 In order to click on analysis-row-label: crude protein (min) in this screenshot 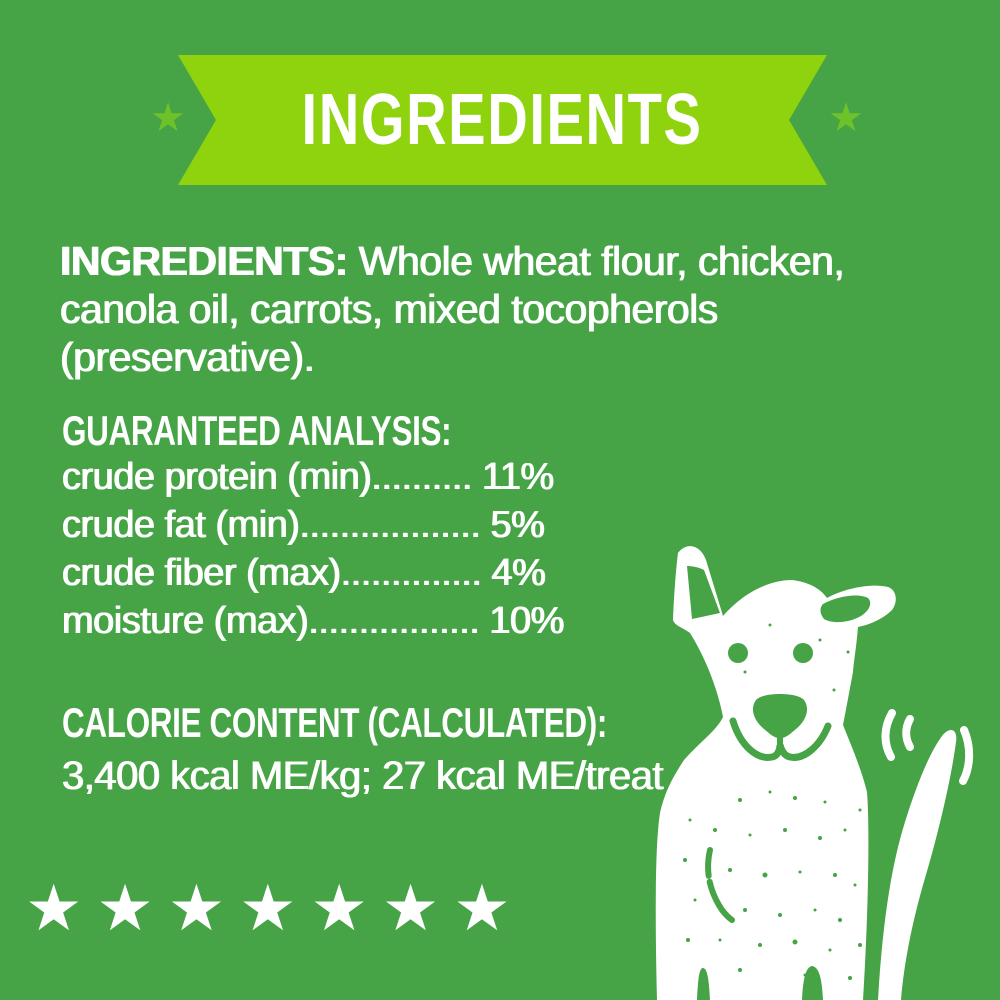, I will do `click(217, 477)`.